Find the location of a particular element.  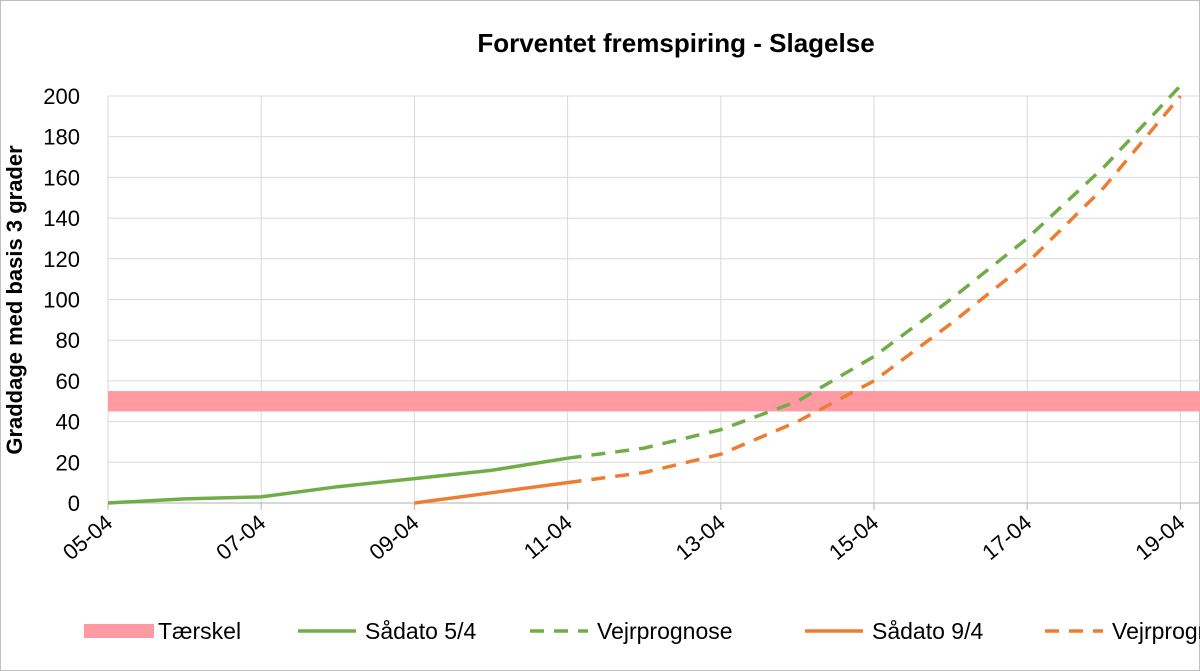

legend-item: Tærskel is located at coordinates (162, 631).